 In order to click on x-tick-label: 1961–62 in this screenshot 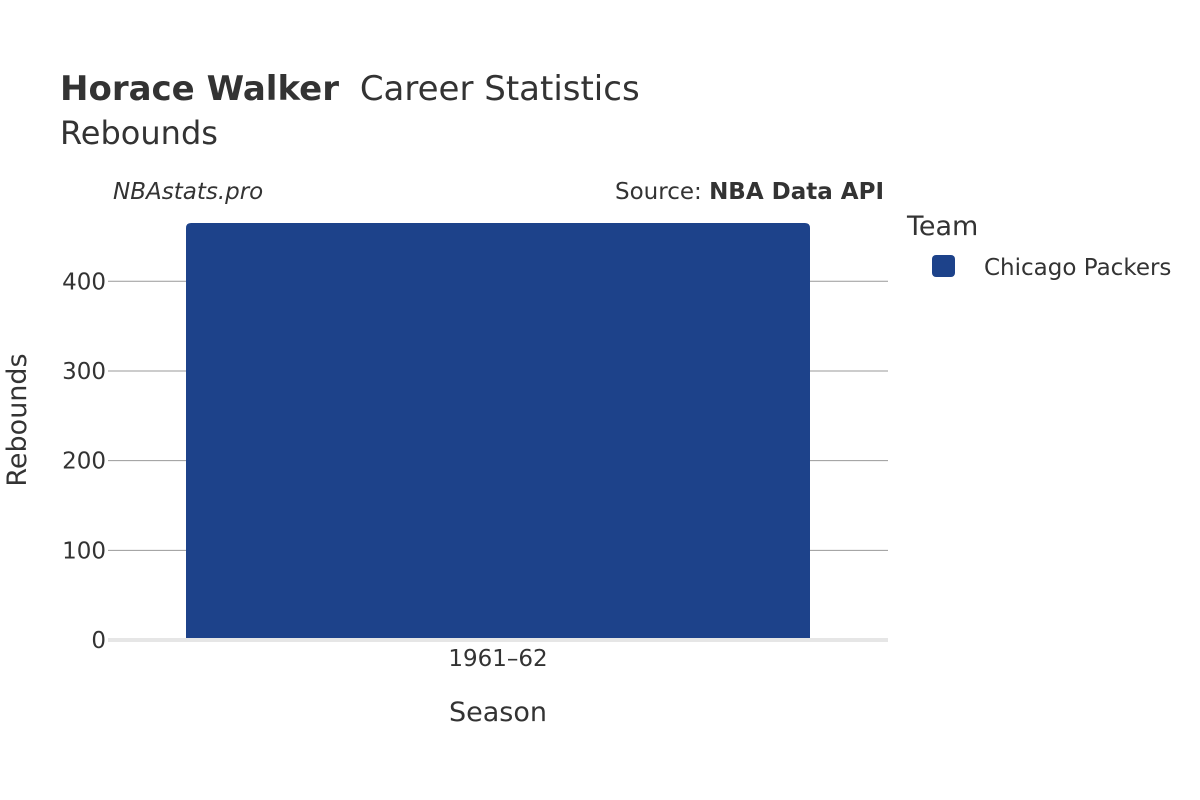, I will do `click(497, 659)`.